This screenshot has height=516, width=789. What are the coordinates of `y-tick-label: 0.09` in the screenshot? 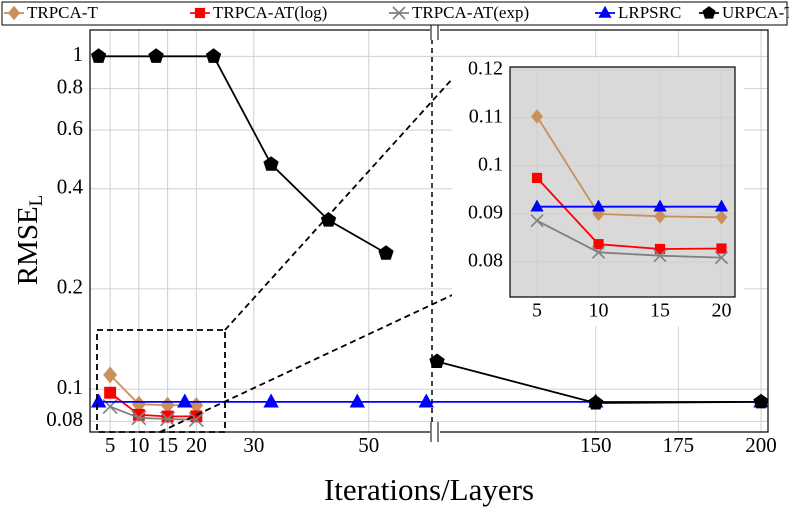 It's located at (485, 213).